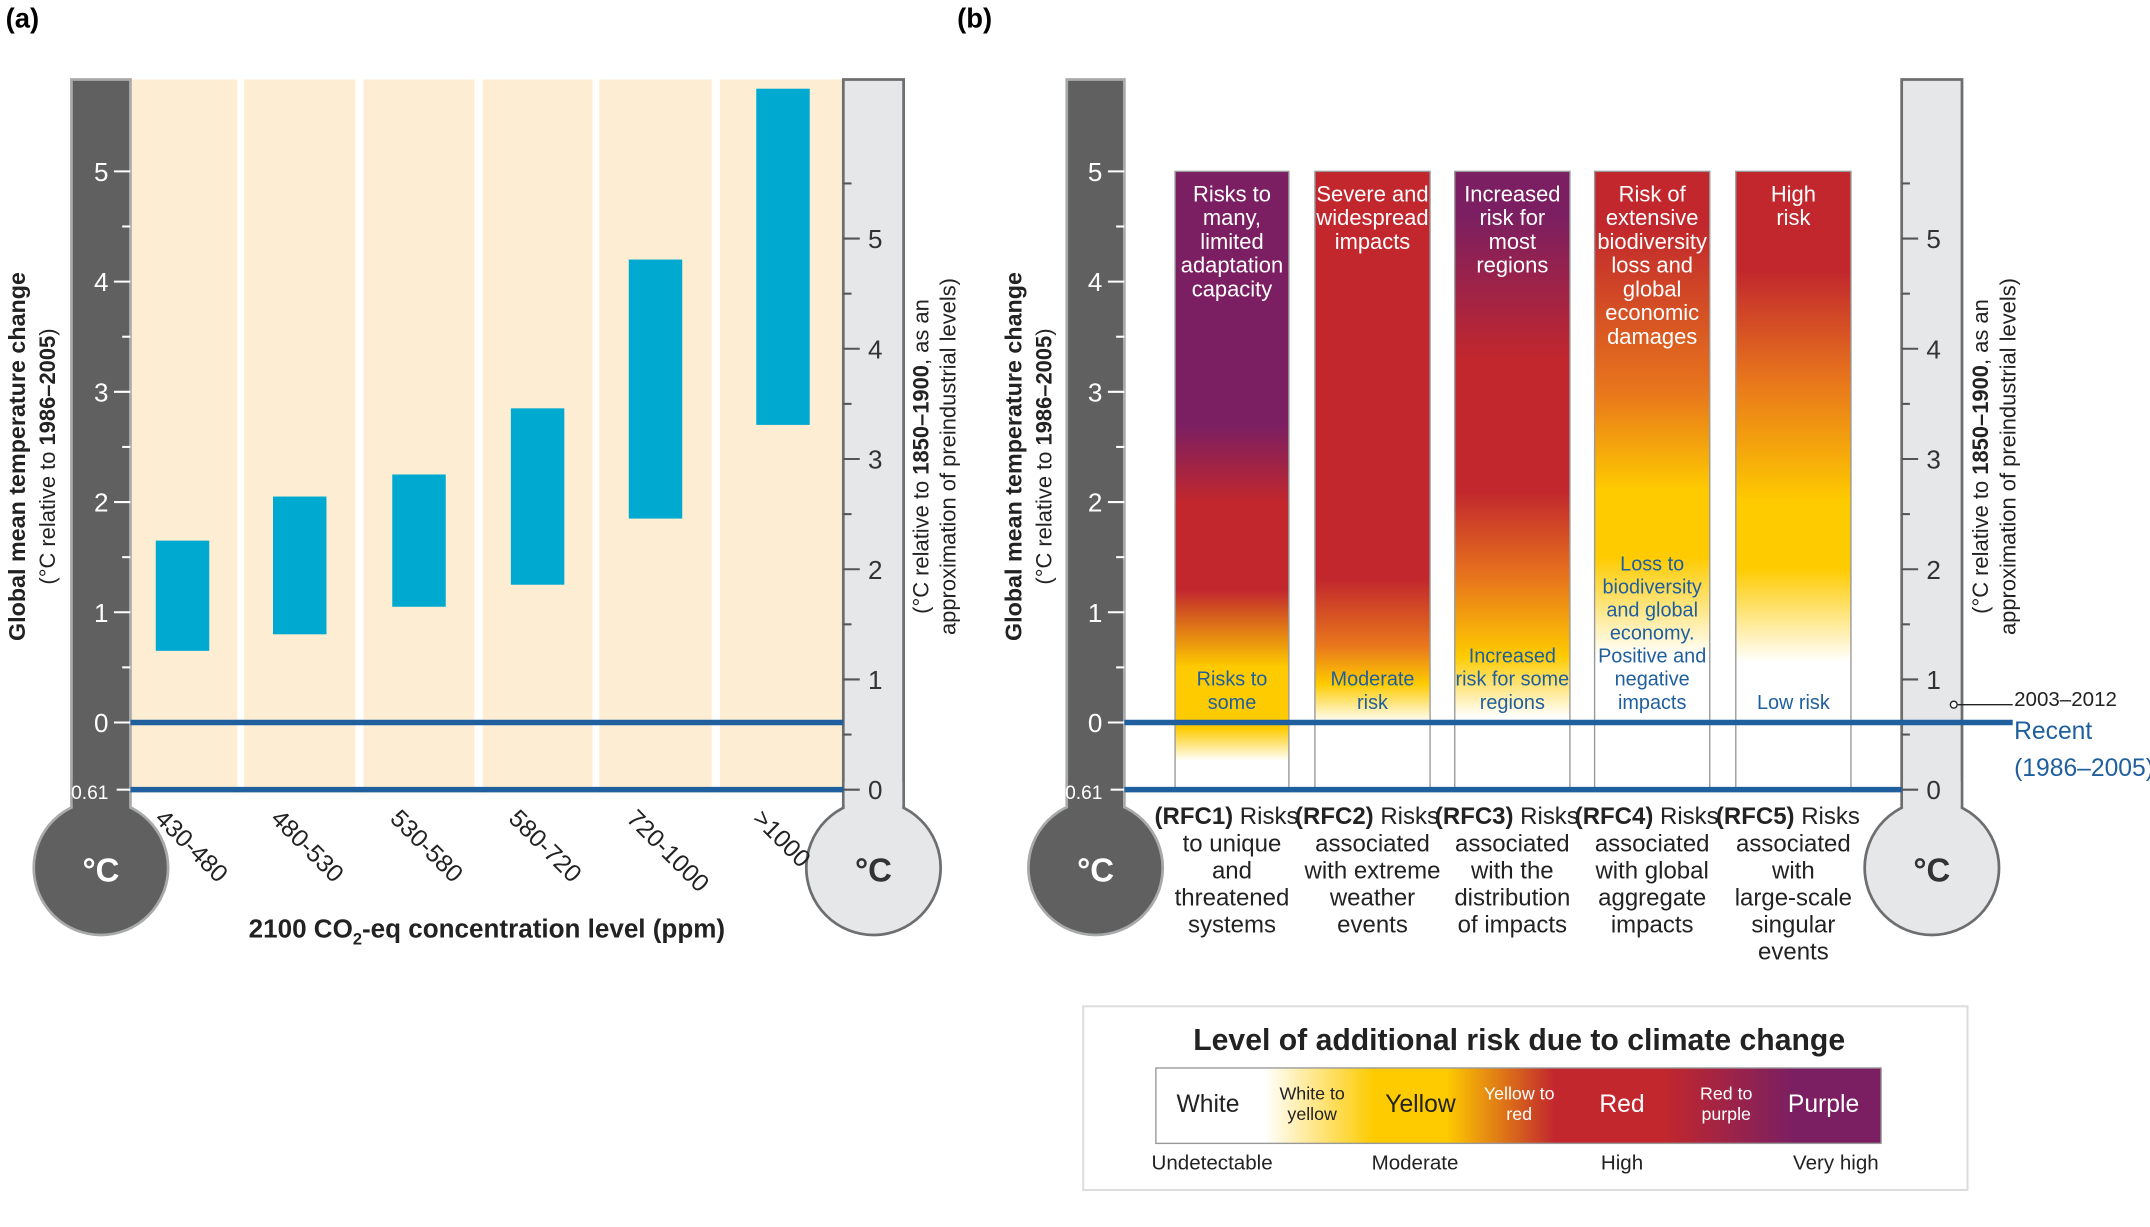  I want to click on rfc-label-line: aggregate, so click(1652, 897).